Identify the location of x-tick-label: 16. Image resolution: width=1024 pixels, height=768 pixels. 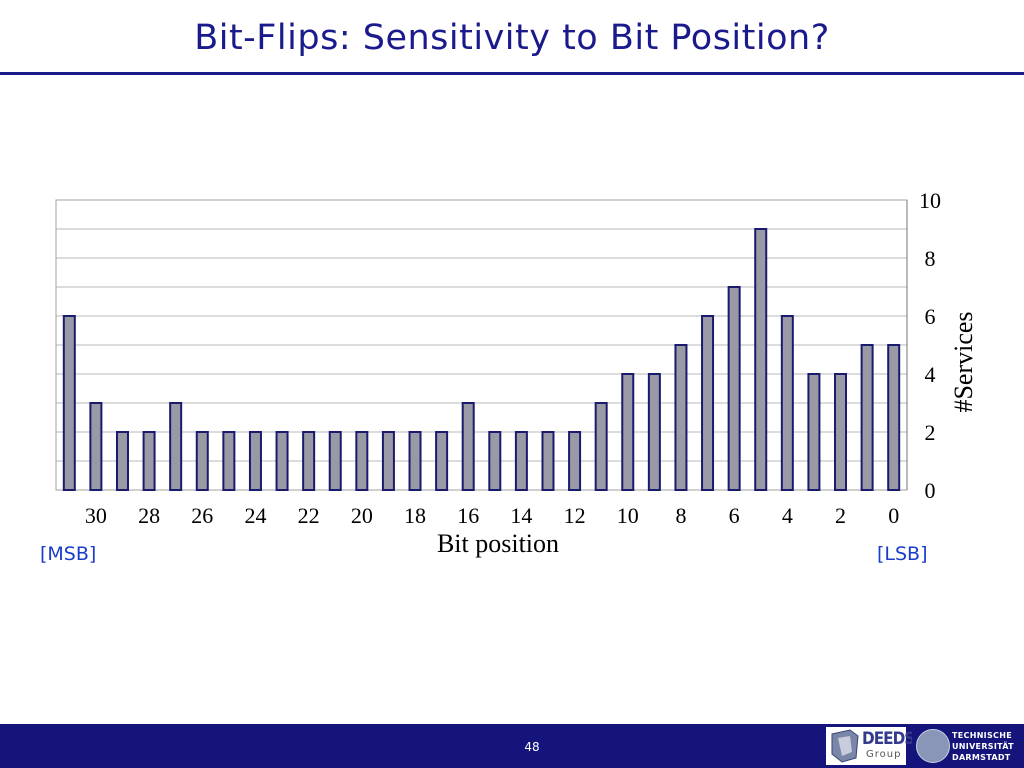
(468, 515).